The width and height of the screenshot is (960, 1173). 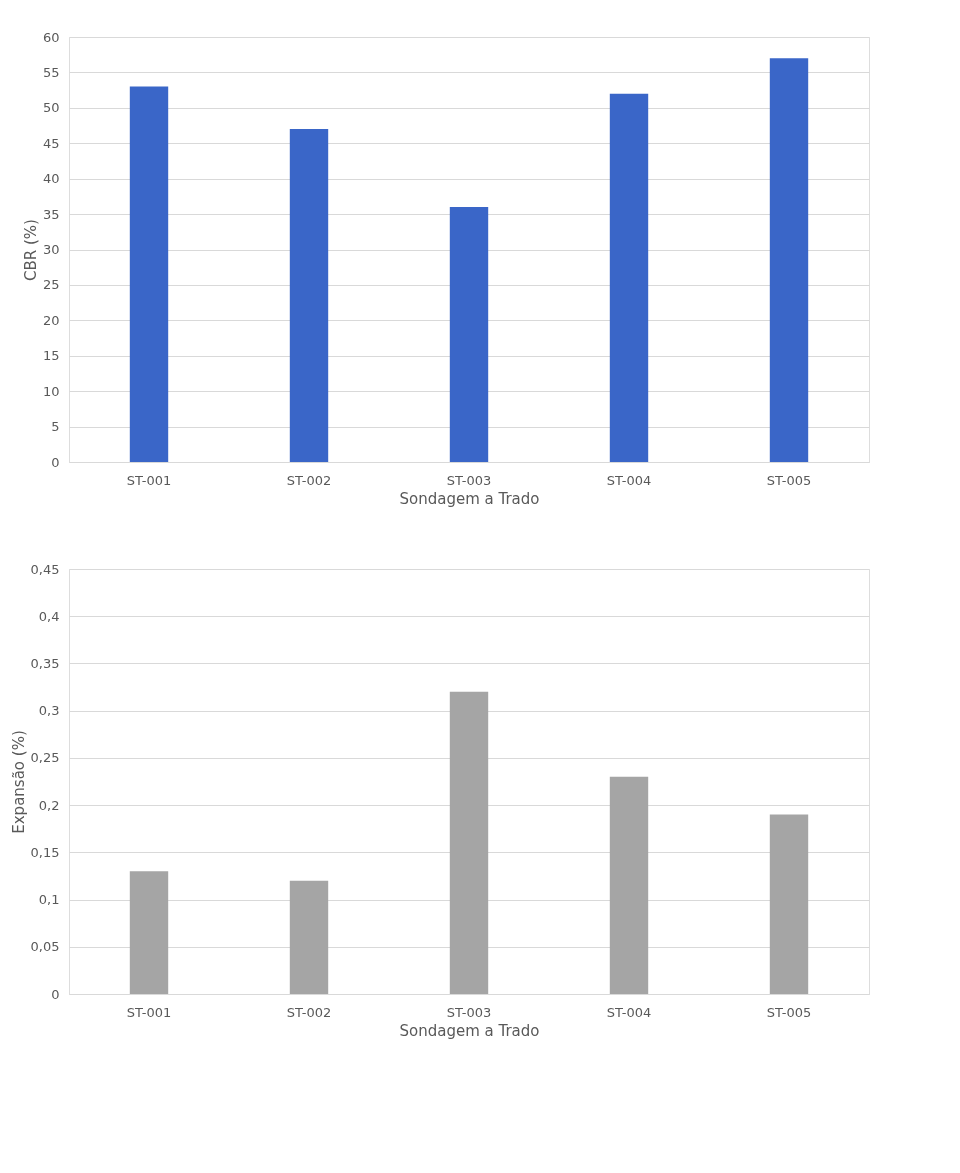 What do you see at coordinates (45, 947) in the screenshot?
I see `y-tick-label: 0,05` at bounding box center [45, 947].